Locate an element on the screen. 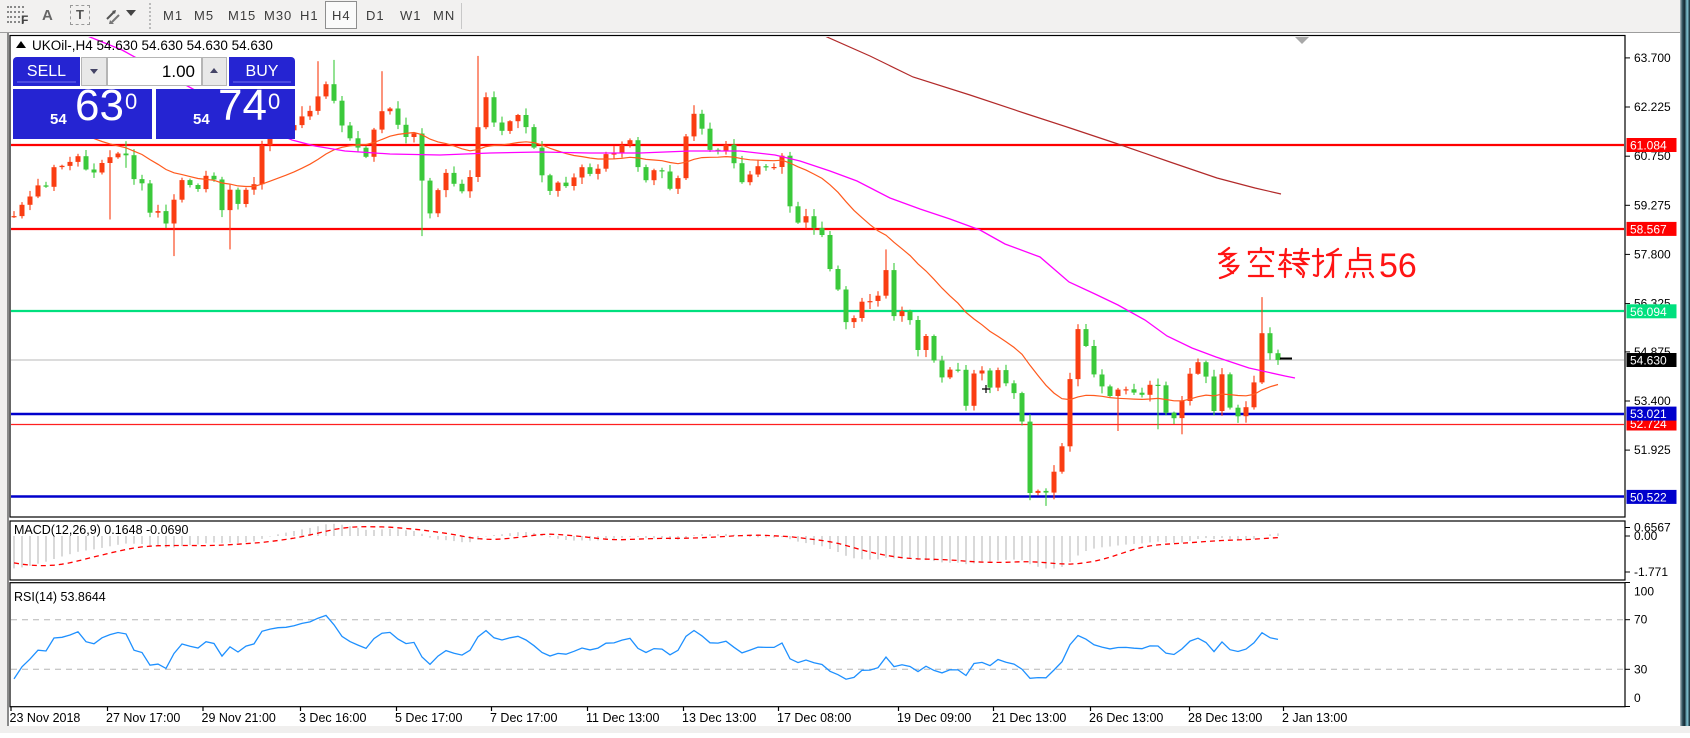 Image resolution: width=1690 pixels, height=738 pixels. svg-text: 0.6567 is located at coordinates (1652, 528).